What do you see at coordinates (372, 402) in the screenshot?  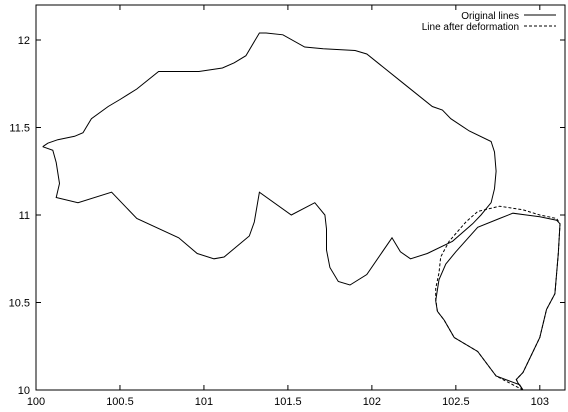 I see `x-tick-label: 102` at bounding box center [372, 402].